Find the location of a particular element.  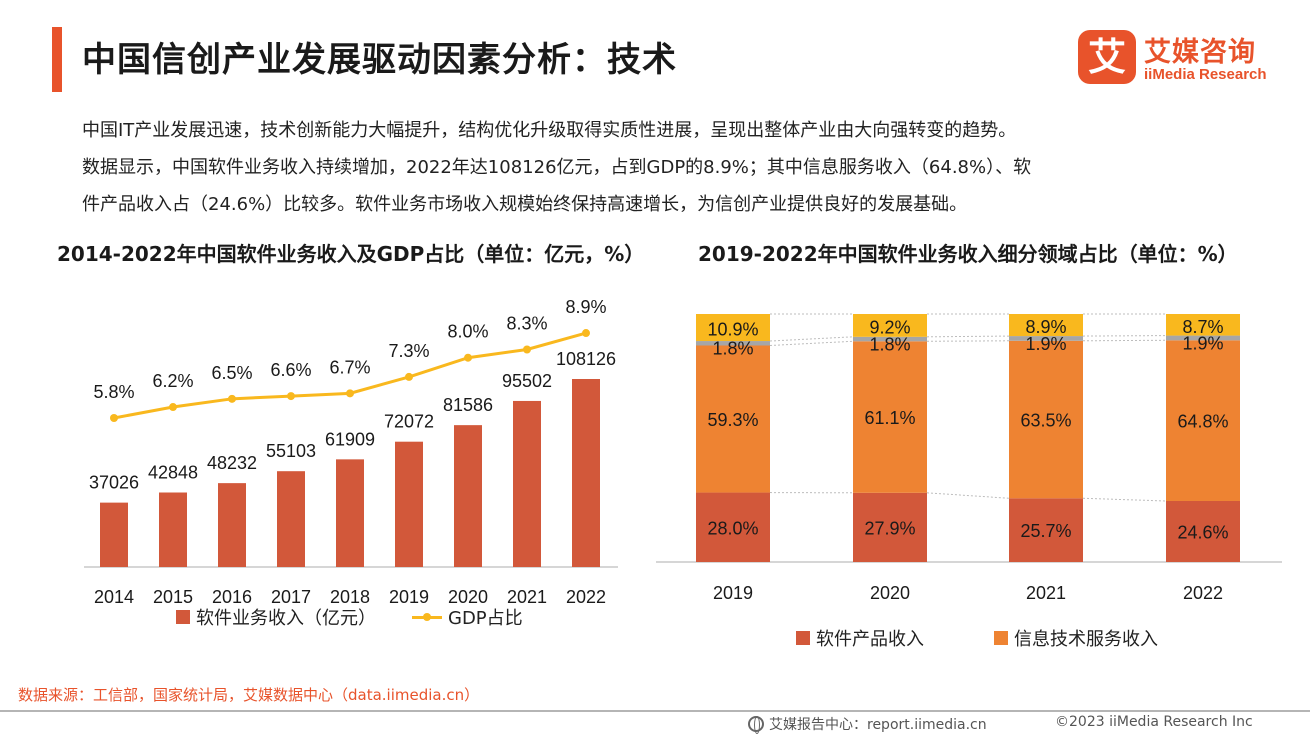

it-service-label: 61.1% is located at coordinates (889, 418).